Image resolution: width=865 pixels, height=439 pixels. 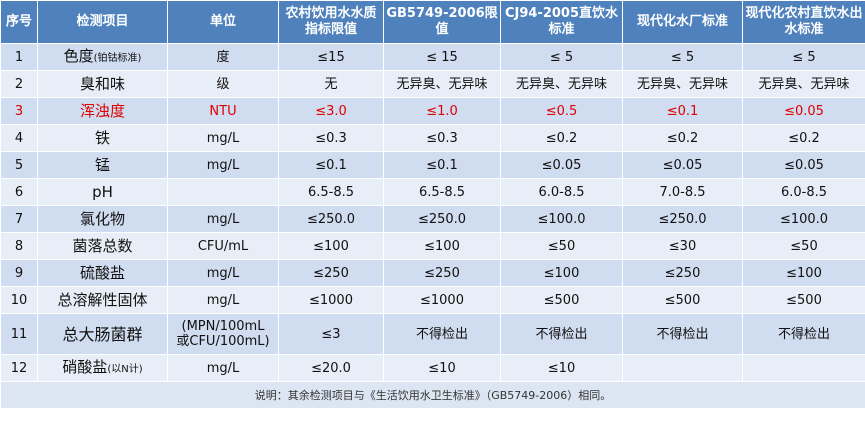 What do you see at coordinates (223, 192) in the screenshot?
I see `unit-cell` at bounding box center [223, 192].